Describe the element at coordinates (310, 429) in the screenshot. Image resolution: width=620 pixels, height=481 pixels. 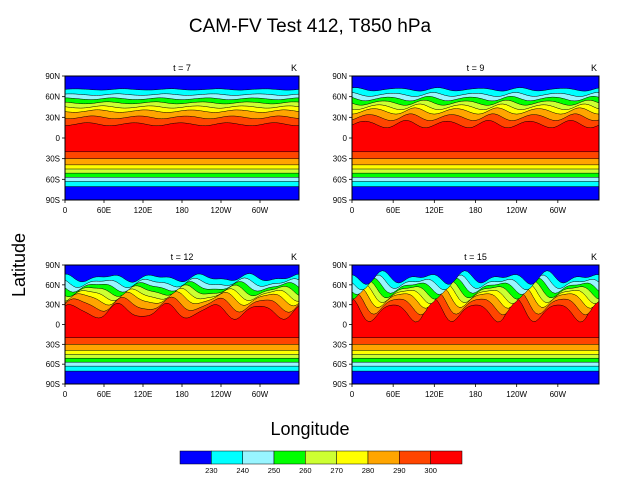
I see `x-axis-title: Longitude` at that location.